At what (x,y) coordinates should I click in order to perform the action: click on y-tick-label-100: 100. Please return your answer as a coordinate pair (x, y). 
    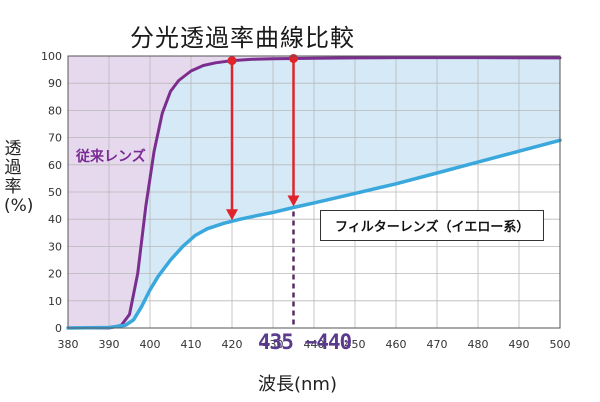
    Looking at the image, I should click on (51, 56).